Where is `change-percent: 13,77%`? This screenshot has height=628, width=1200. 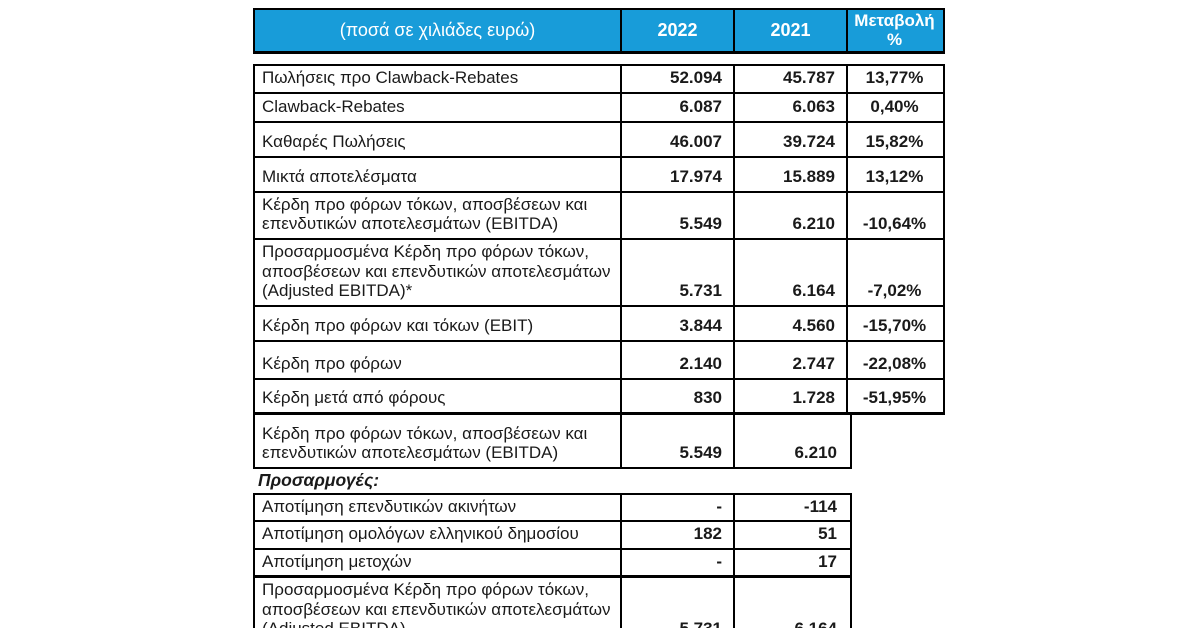
change-percent: 13,77% is located at coordinates (894, 78).